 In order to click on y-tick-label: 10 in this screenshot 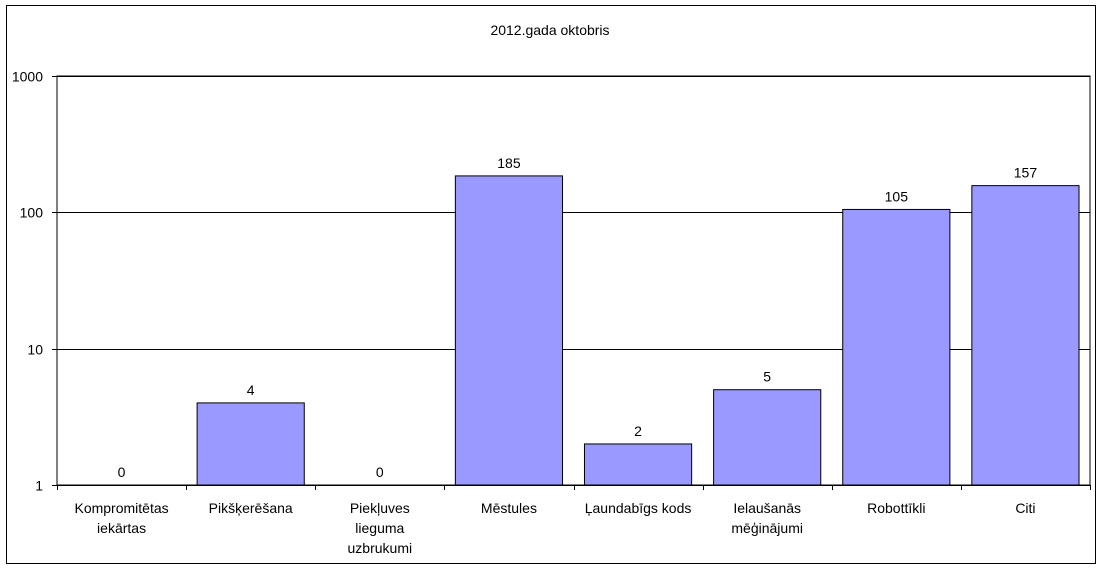, I will do `click(35, 350)`.